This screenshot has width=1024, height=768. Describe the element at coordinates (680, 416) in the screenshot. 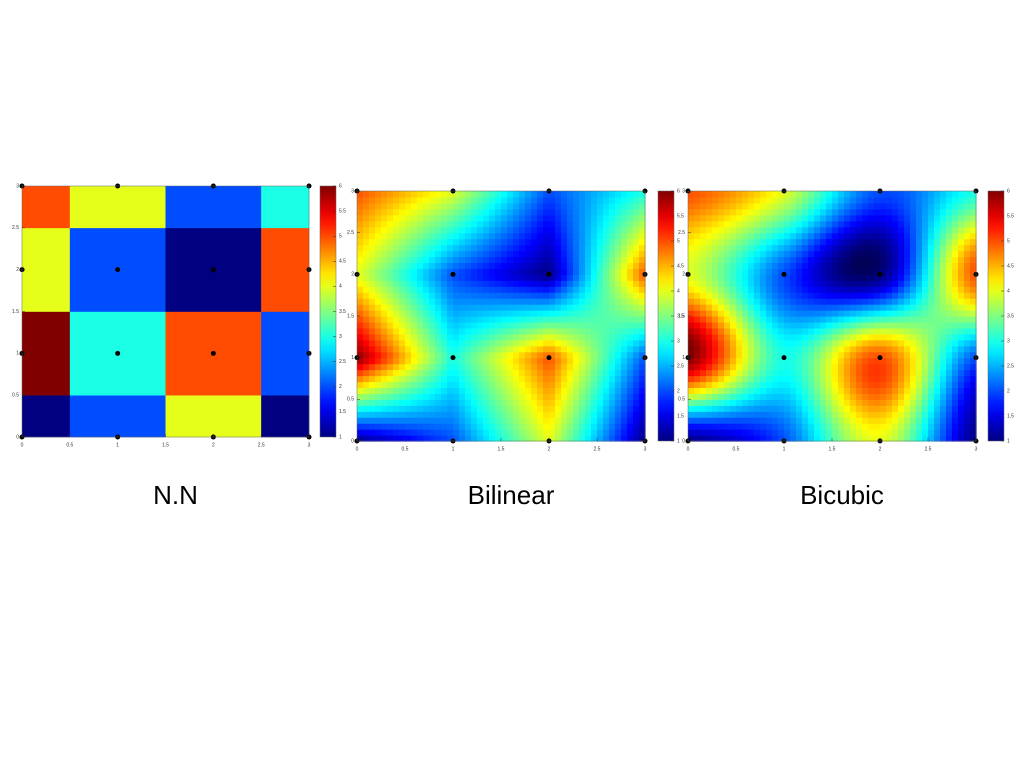

I see `colorbar-tick-label: 1.5` at that location.